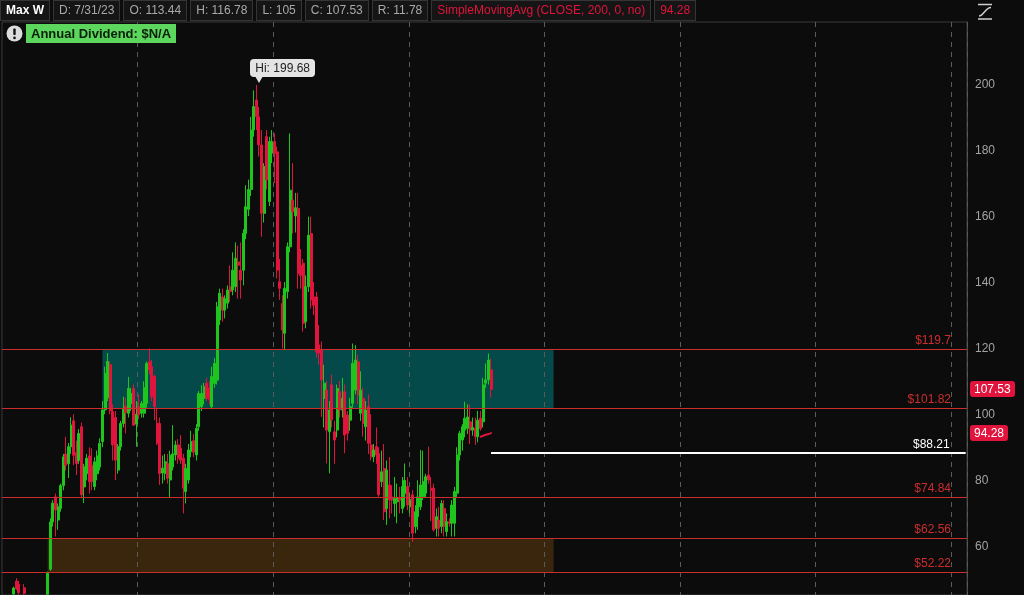 This screenshot has height=595, width=1024. Describe the element at coordinates (929, 399) in the screenshot. I see `ref-line-label: $101.82` at that location.